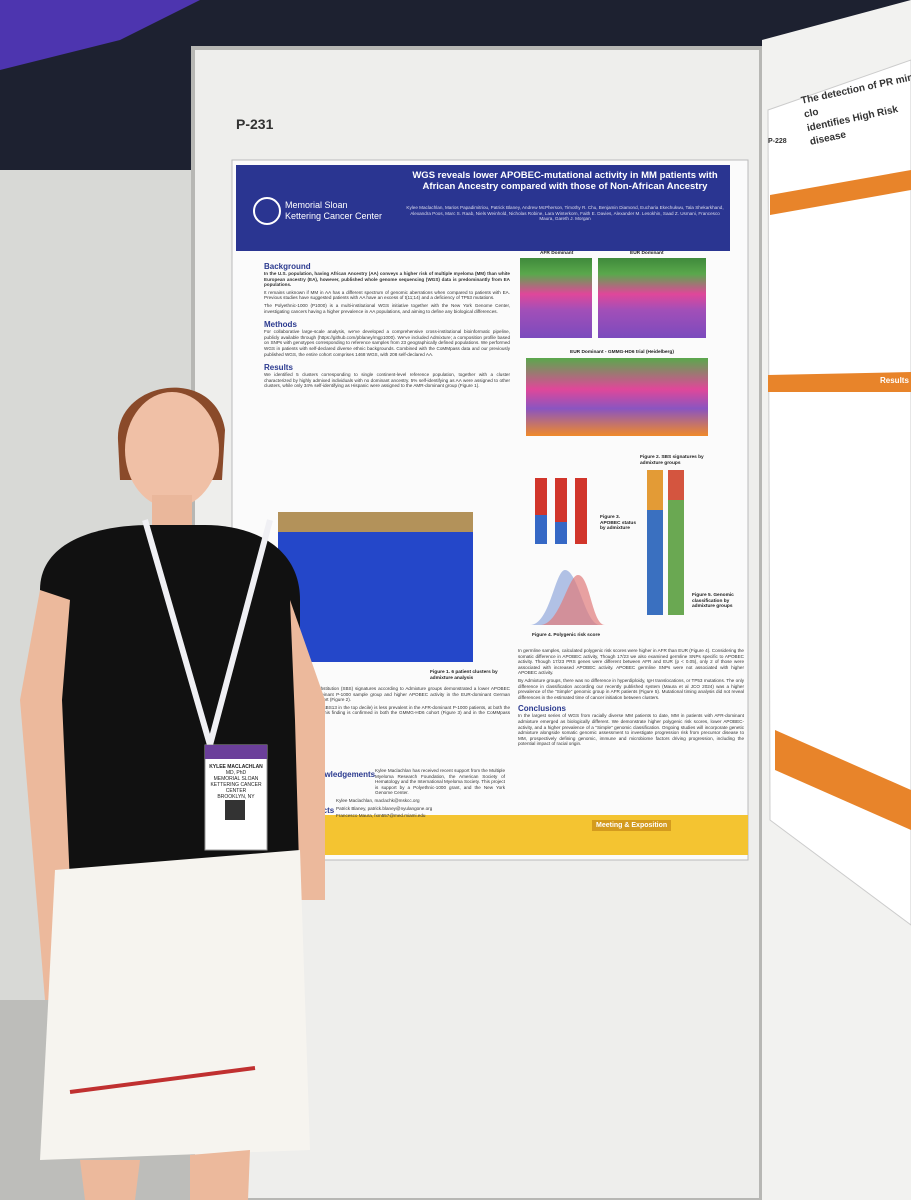  Describe the element at coordinates (557, 253) in the screenshot. I see `figure-label: AFR Dominant` at that location.